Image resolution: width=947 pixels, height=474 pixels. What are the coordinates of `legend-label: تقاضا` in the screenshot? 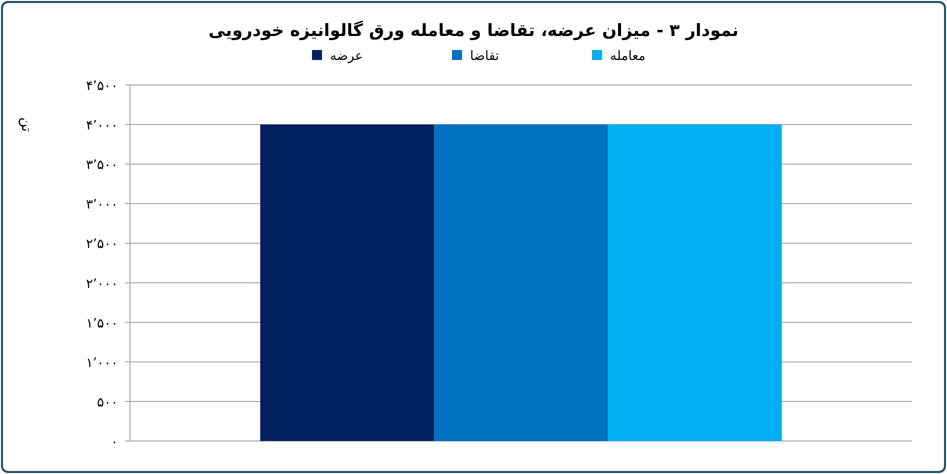 It's located at (485, 56).